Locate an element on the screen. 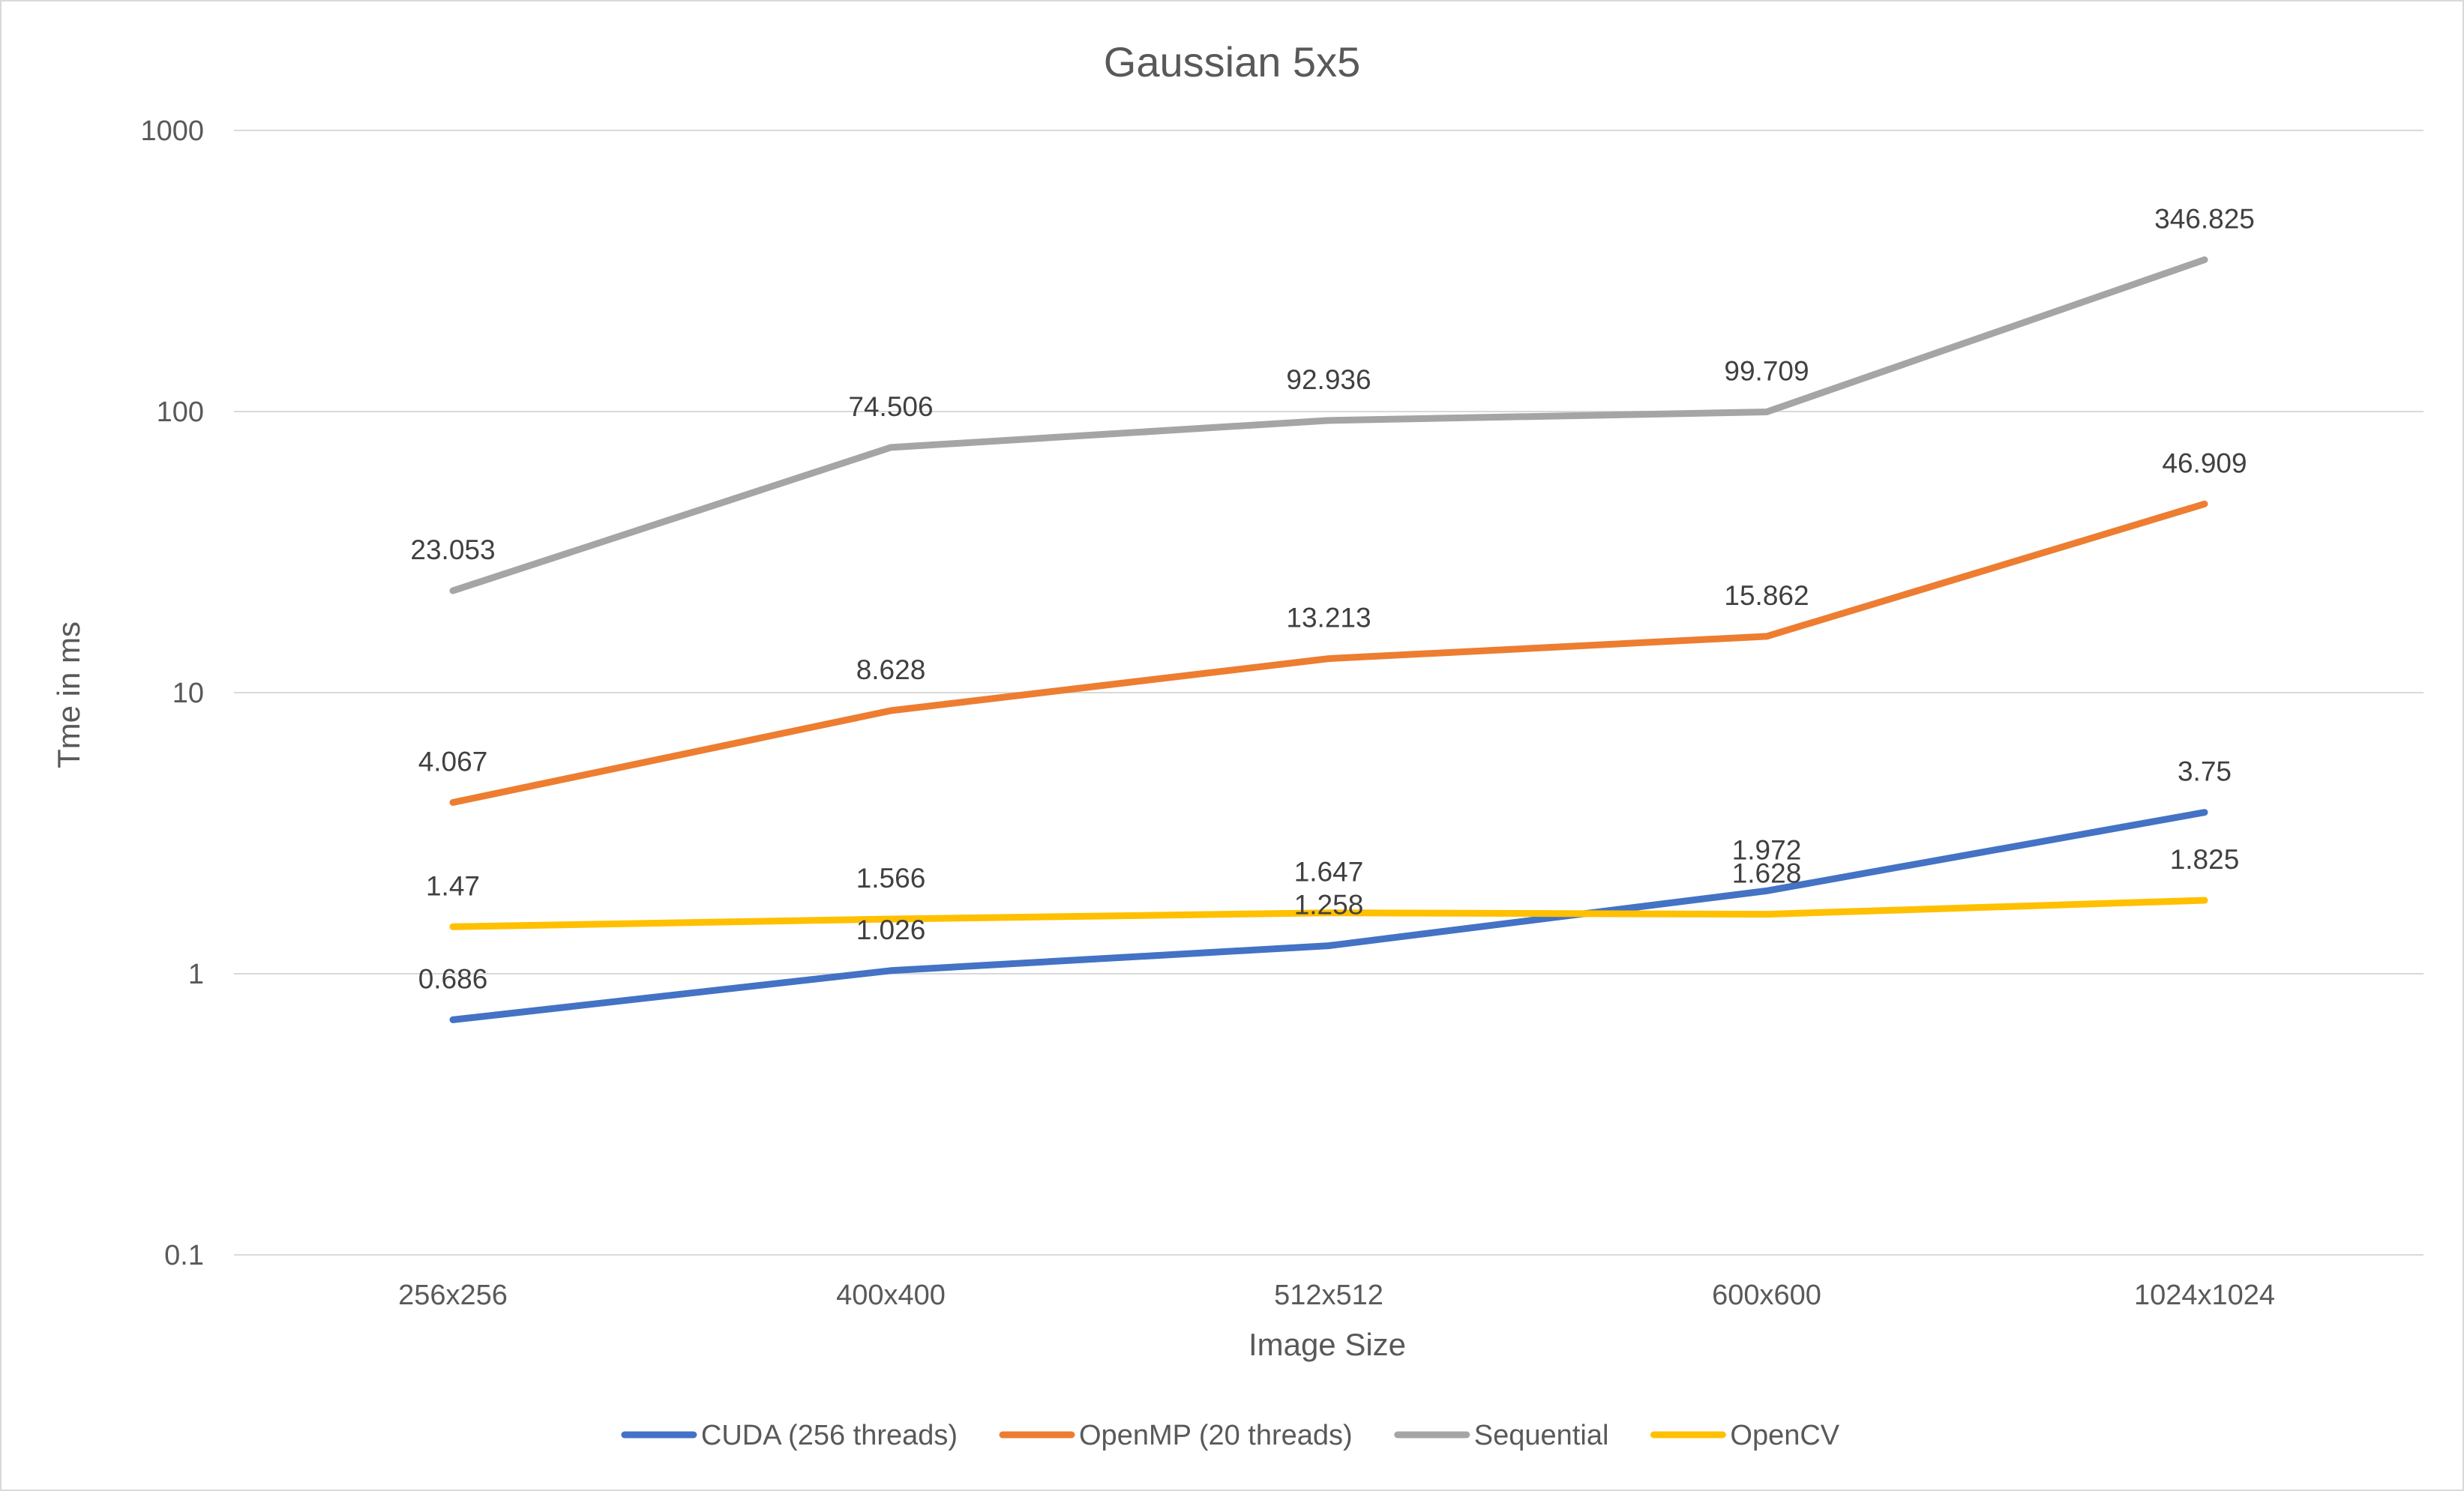  data-label: 1.258 is located at coordinates (1329, 905).